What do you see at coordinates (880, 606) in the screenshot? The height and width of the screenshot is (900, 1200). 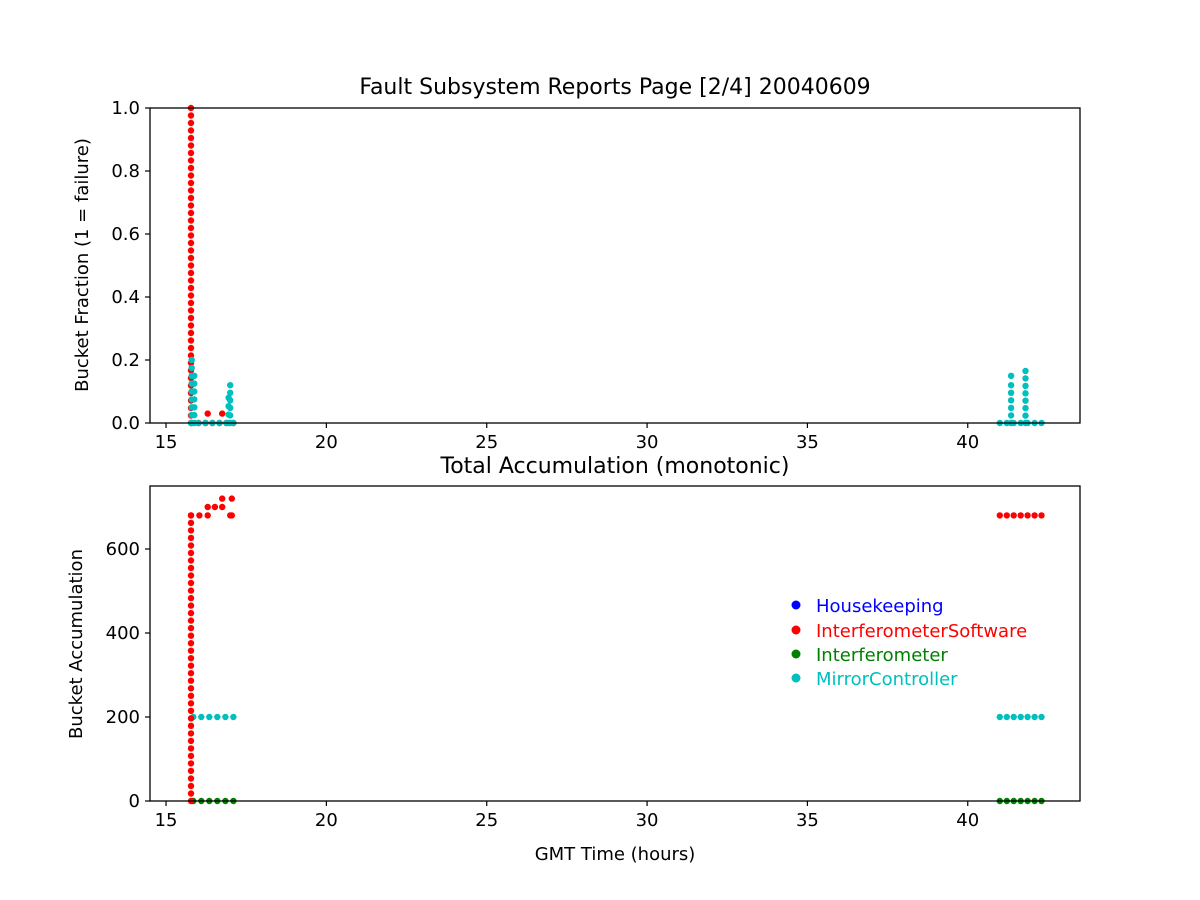 I see `legend-label-housekeeping: Housekeeping` at bounding box center [880, 606].